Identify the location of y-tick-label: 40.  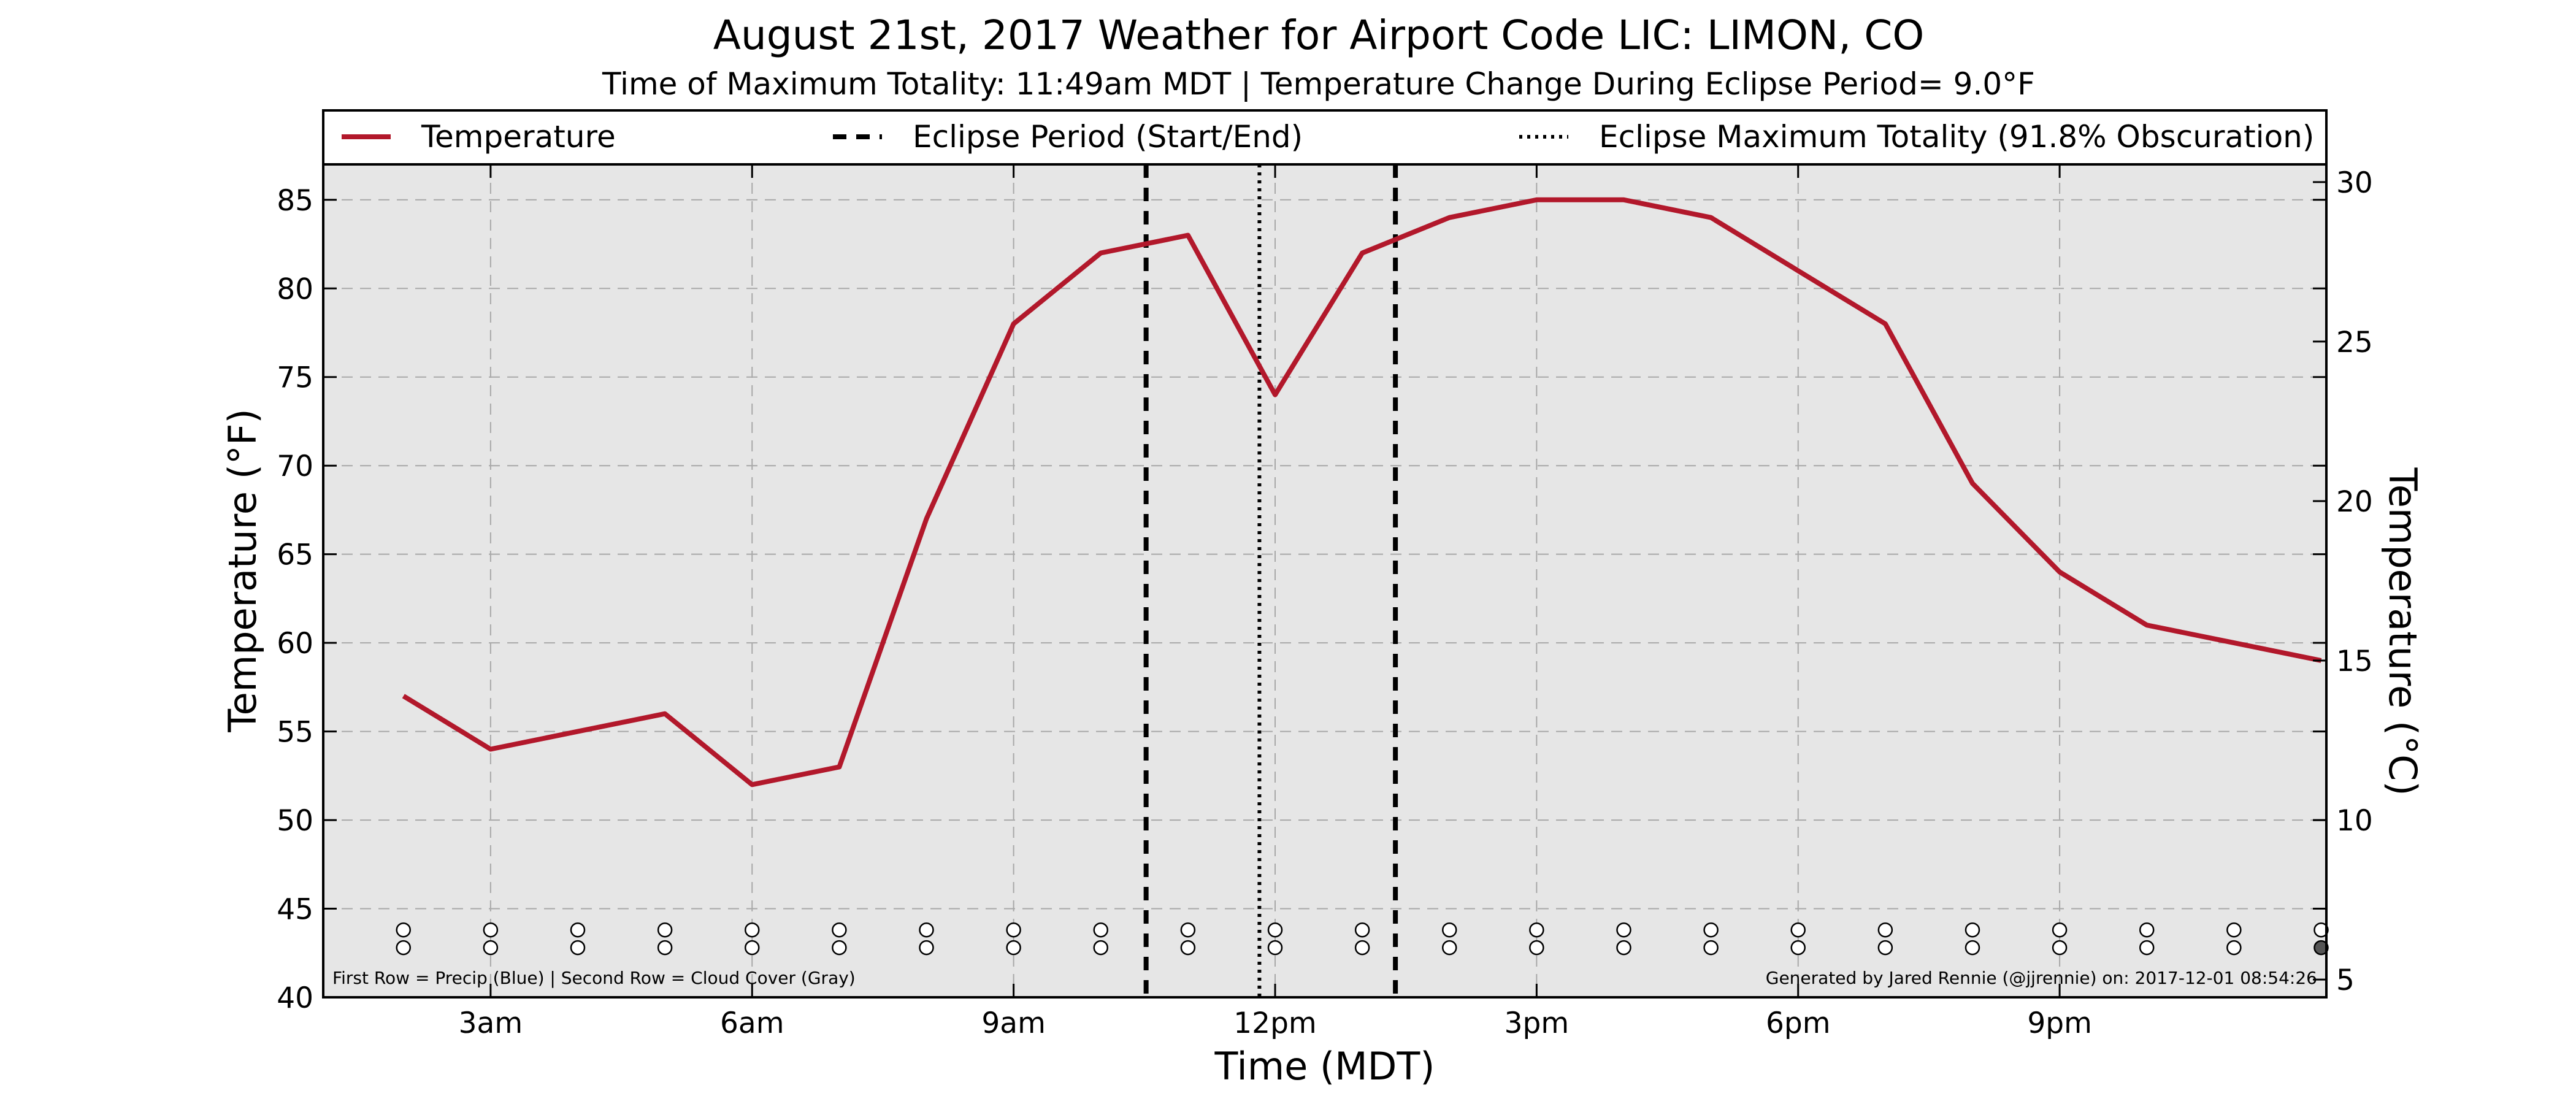
(295, 998).